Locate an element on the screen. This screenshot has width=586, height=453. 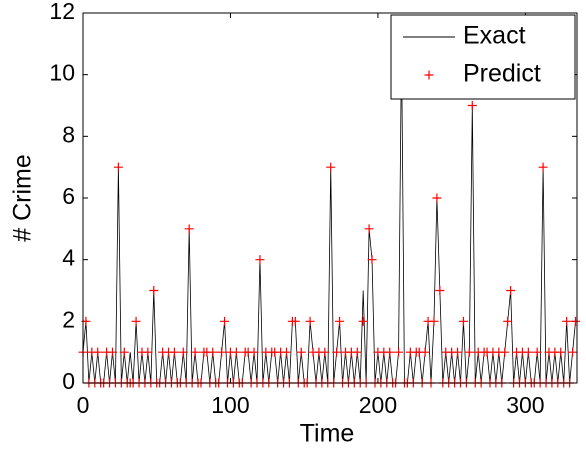
y-tick-label: 0 is located at coordinates (68, 381).